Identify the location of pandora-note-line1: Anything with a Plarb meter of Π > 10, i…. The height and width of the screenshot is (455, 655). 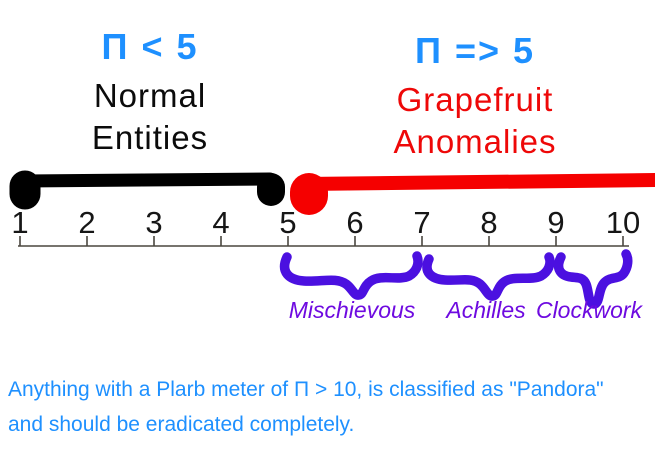
(306, 389).